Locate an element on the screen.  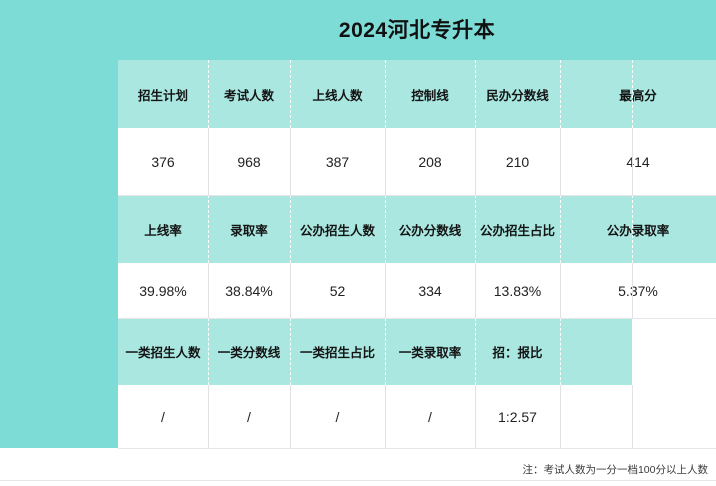
data-cell-1-5: 414 is located at coordinates (638, 161).